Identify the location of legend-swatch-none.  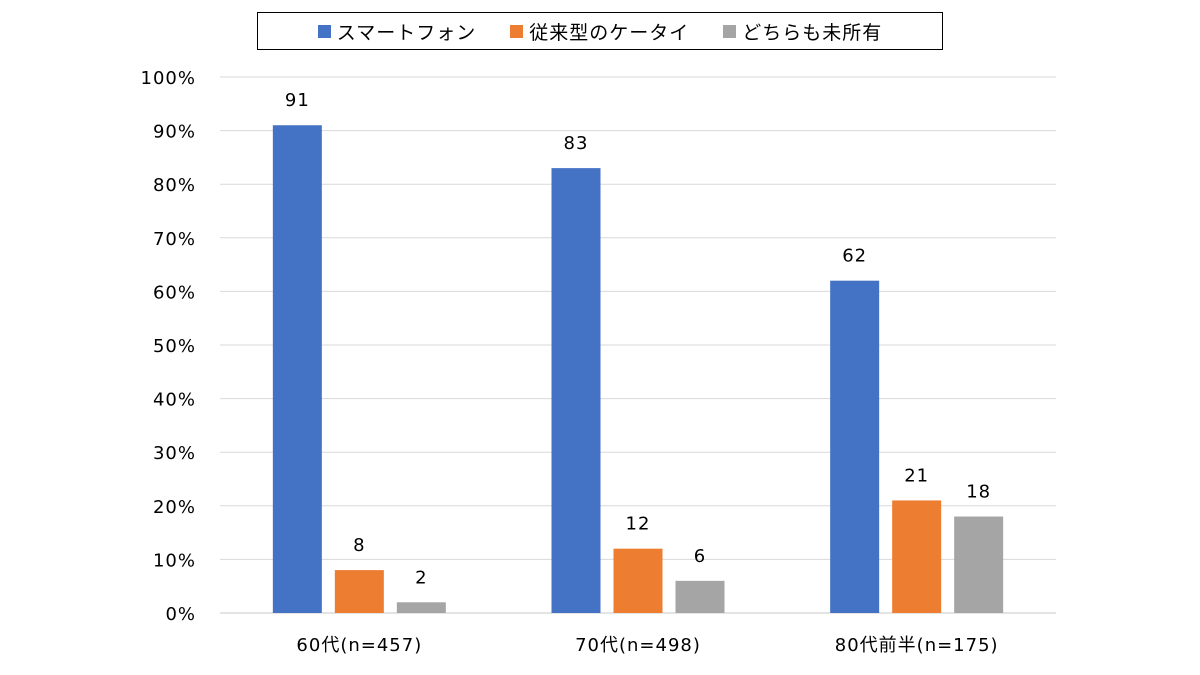
(730, 31).